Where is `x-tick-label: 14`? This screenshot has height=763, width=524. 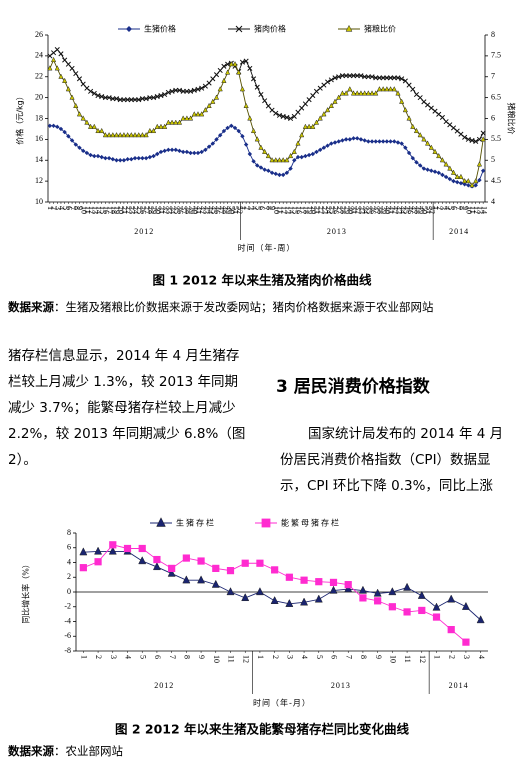
x-tick-label: 14 is located at coordinates (291, 210).